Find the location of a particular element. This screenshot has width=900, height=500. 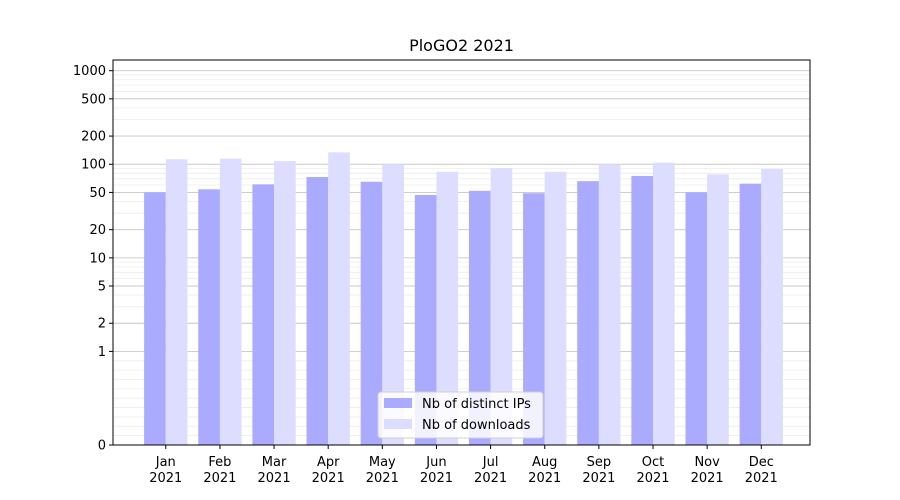

legend-box is located at coordinates (460, 415).